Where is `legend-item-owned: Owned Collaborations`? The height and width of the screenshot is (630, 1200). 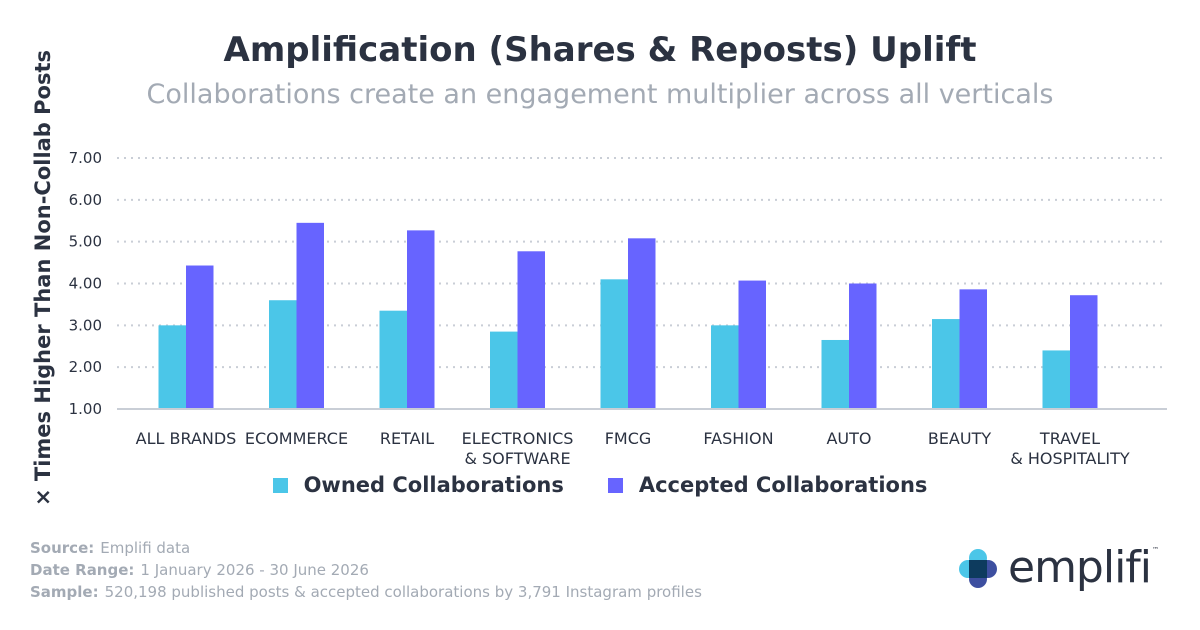 legend-item-owned: Owned Collaborations is located at coordinates (418, 485).